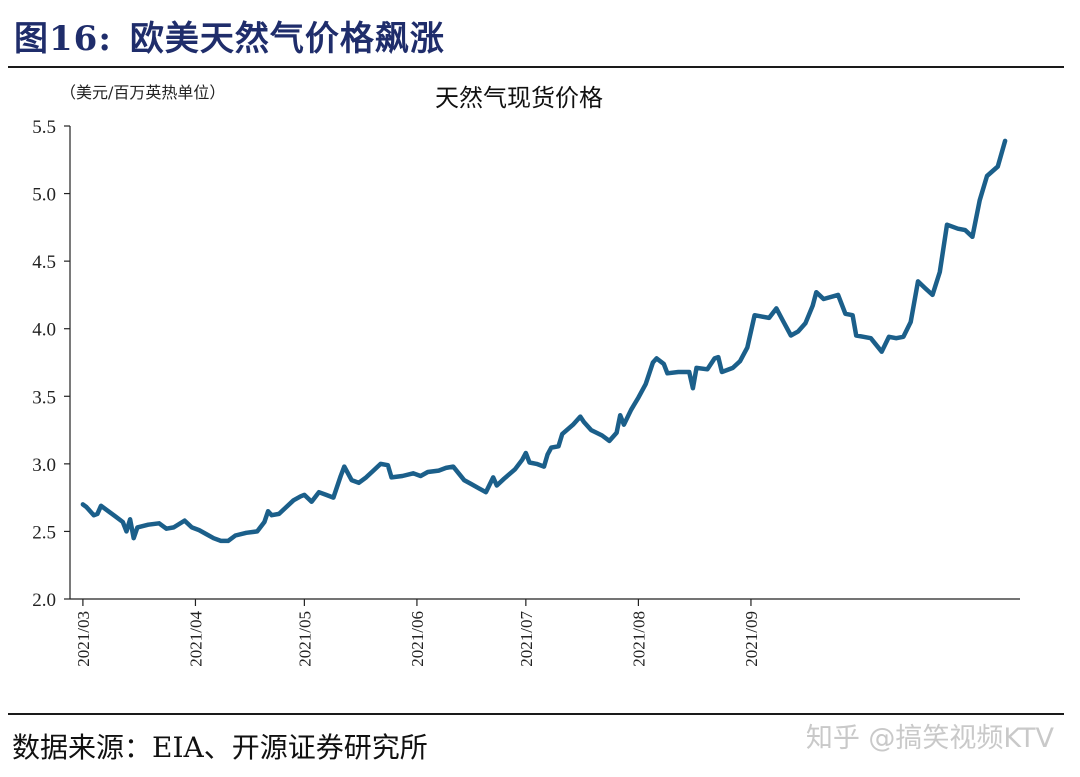 This screenshot has width=1080, height=777. Describe the element at coordinates (44, 330) in the screenshot. I see `y-tick-label: 4.0` at that location.